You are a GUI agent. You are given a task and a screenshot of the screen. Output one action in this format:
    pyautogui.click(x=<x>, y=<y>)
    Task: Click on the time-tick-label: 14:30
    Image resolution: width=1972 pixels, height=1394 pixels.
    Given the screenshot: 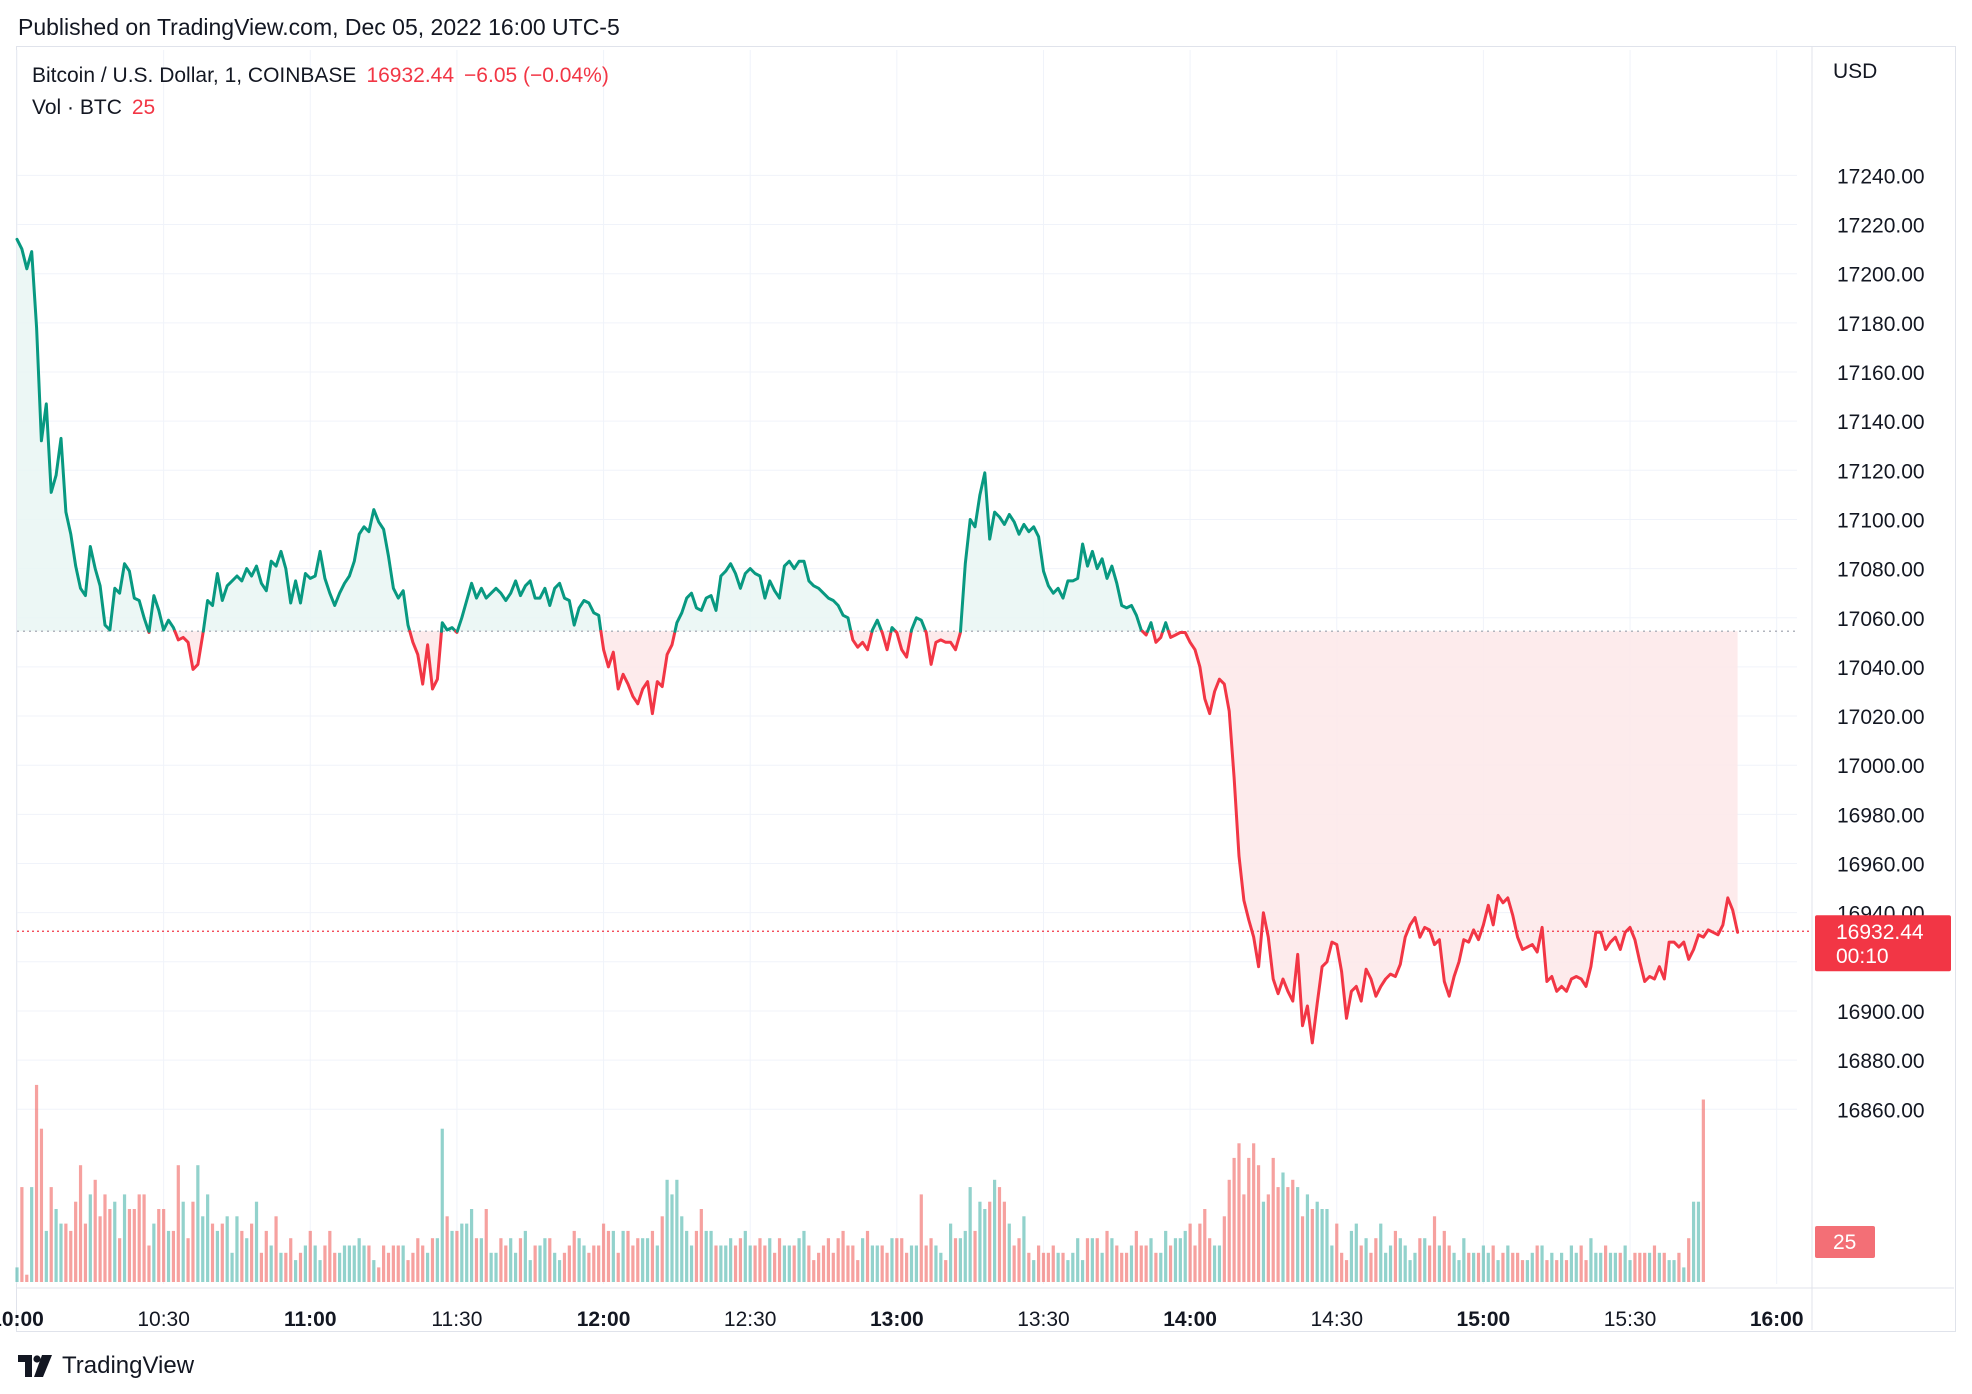 What is the action you would take?
    pyautogui.click(x=1336, y=1319)
    